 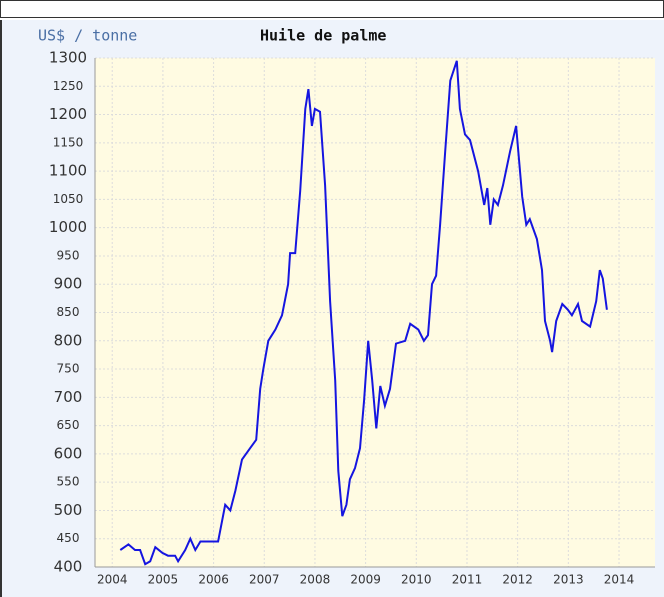 I want to click on y-tick-label: 1250, so click(x=68, y=86).